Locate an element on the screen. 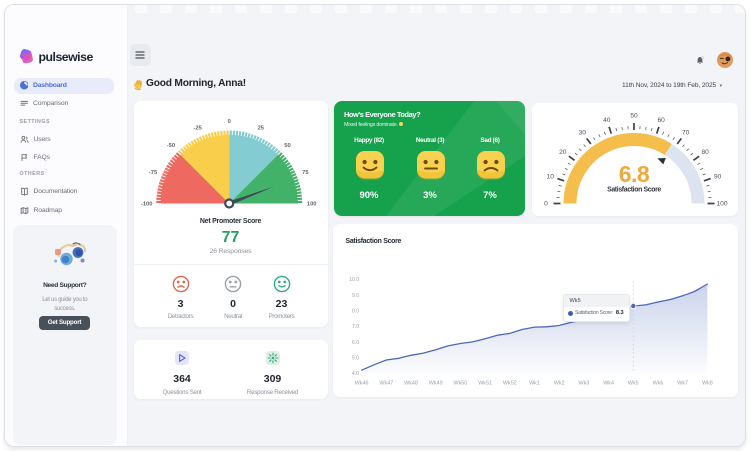 The width and height of the screenshot is (750, 451). svg-text: 4.0 is located at coordinates (355, 374).